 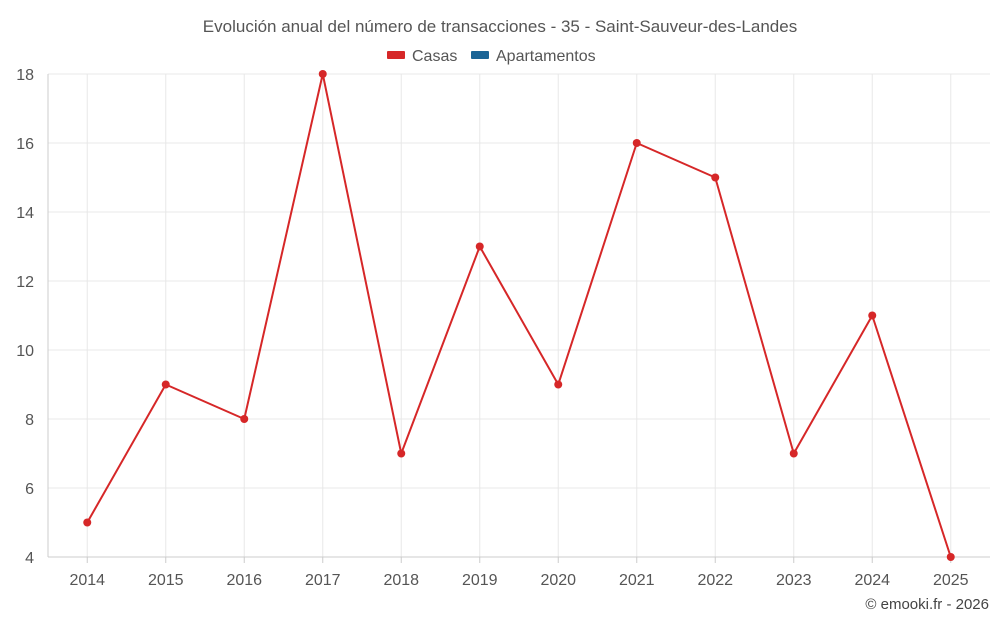 I want to click on legend-swatch-apartamentos, so click(x=480, y=55).